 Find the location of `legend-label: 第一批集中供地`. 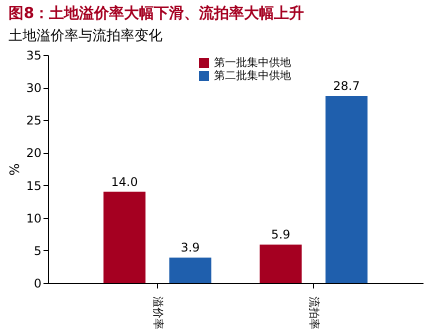

legend-label: 第一批集中供地 is located at coordinates (252, 62).